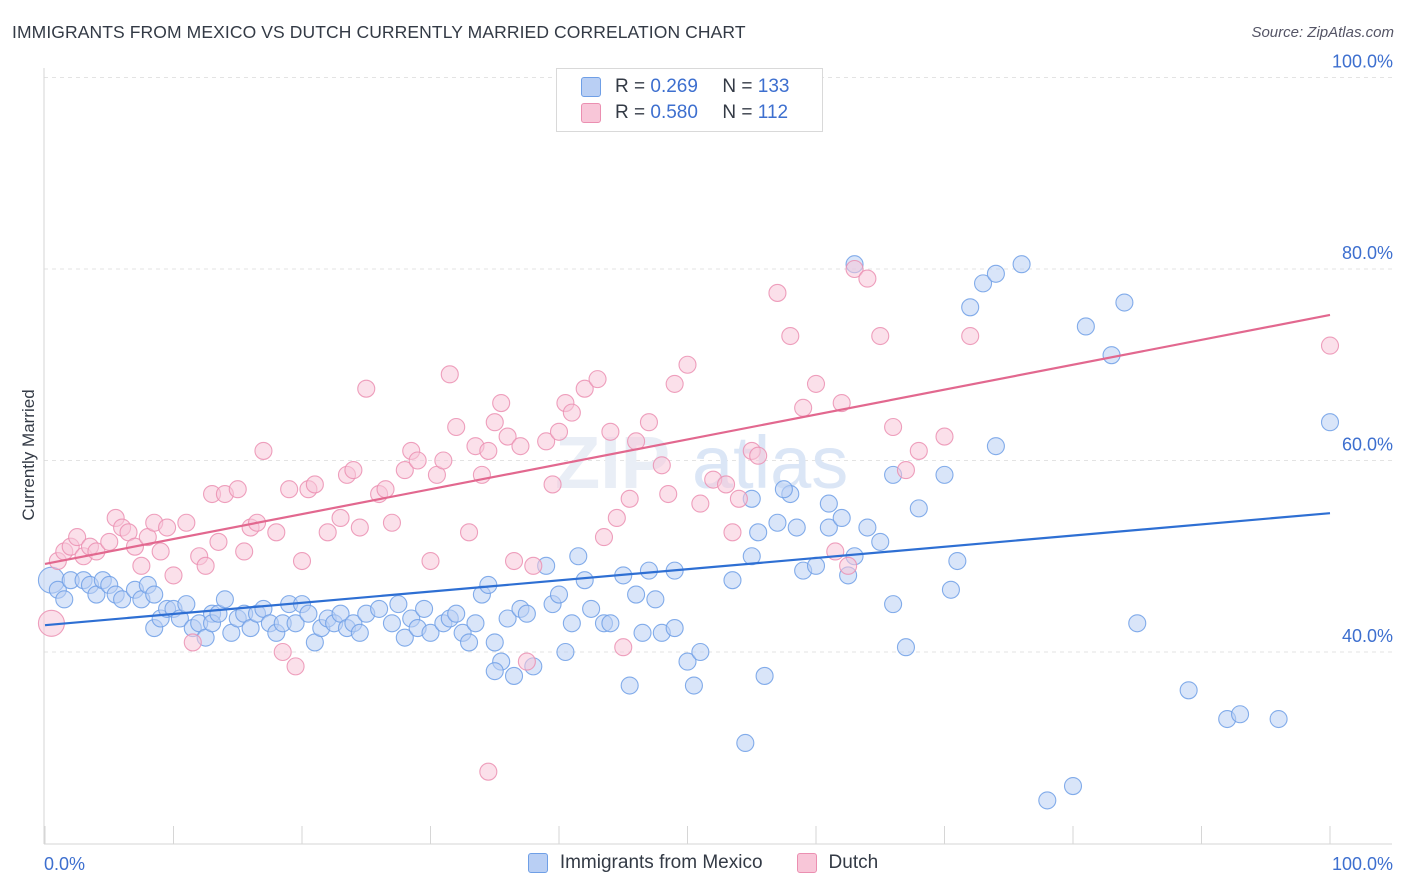  I want to click on legend-item-dutch: Dutch, so click(837, 863).